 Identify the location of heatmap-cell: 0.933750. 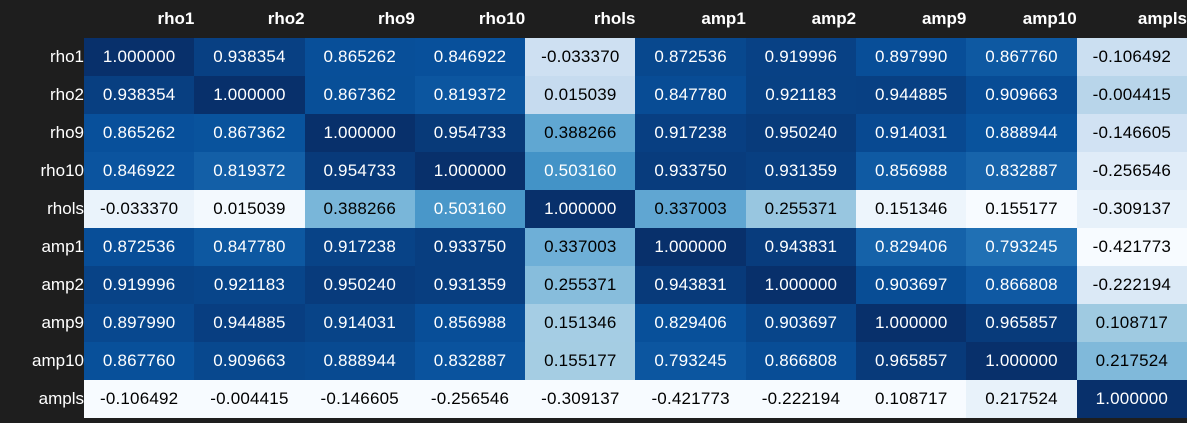
(690, 171).